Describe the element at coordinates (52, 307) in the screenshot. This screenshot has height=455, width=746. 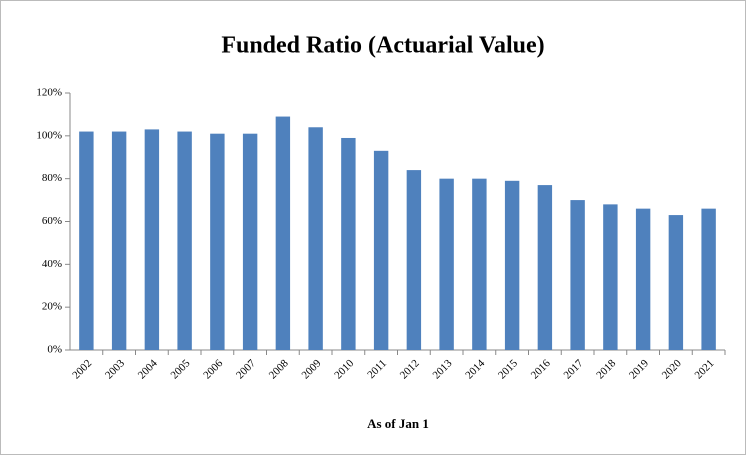
I see `y-tick-label: 20%` at that location.